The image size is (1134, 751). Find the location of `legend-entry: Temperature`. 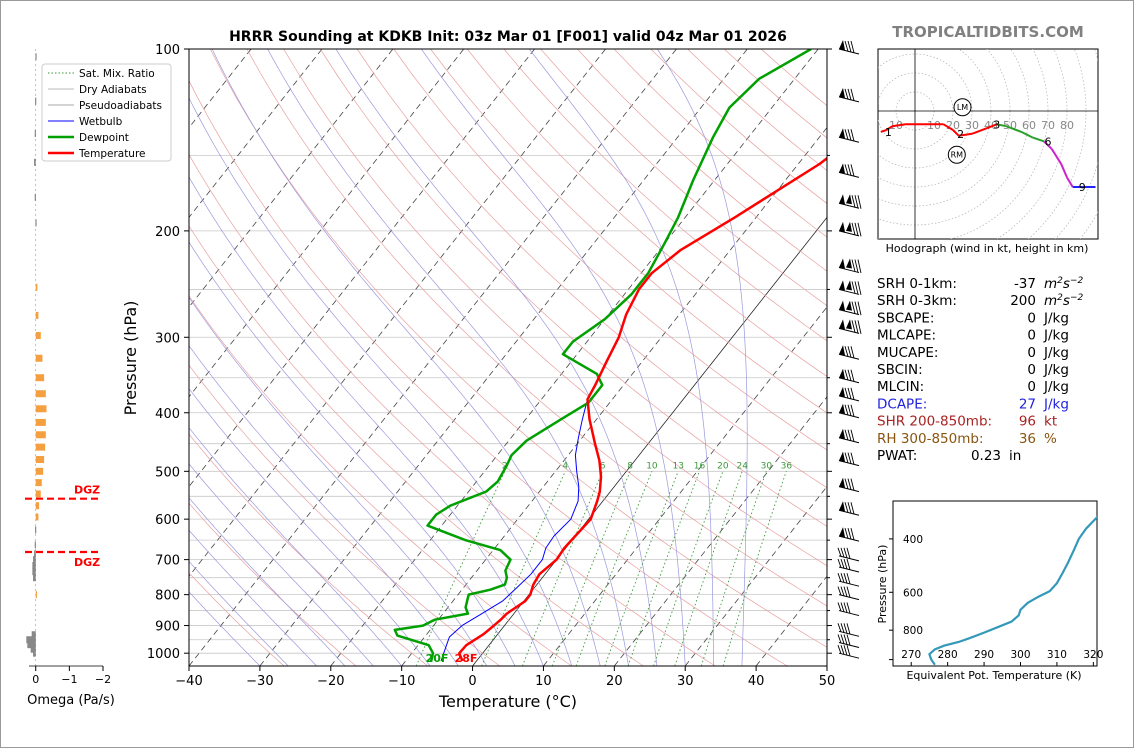

legend-entry: Temperature is located at coordinates (112, 154).